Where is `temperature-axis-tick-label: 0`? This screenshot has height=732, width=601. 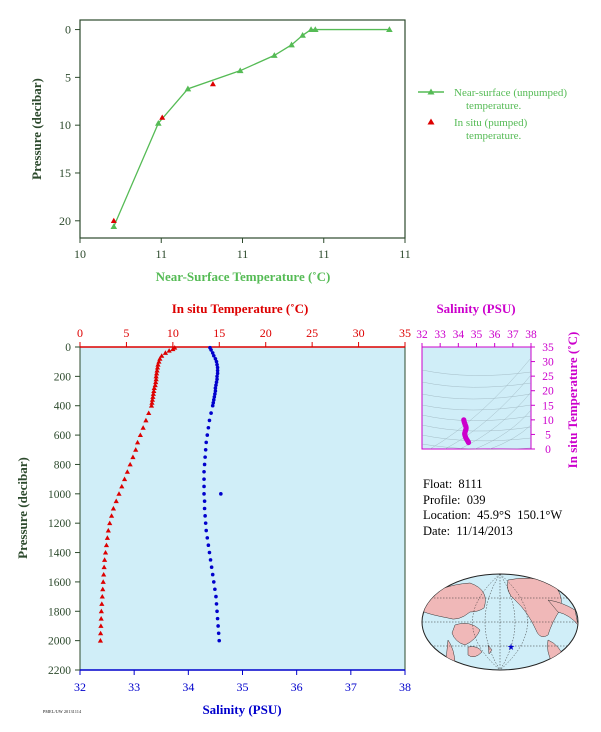
temperature-axis-tick-label: 0 is located at coordinates (80, 333).